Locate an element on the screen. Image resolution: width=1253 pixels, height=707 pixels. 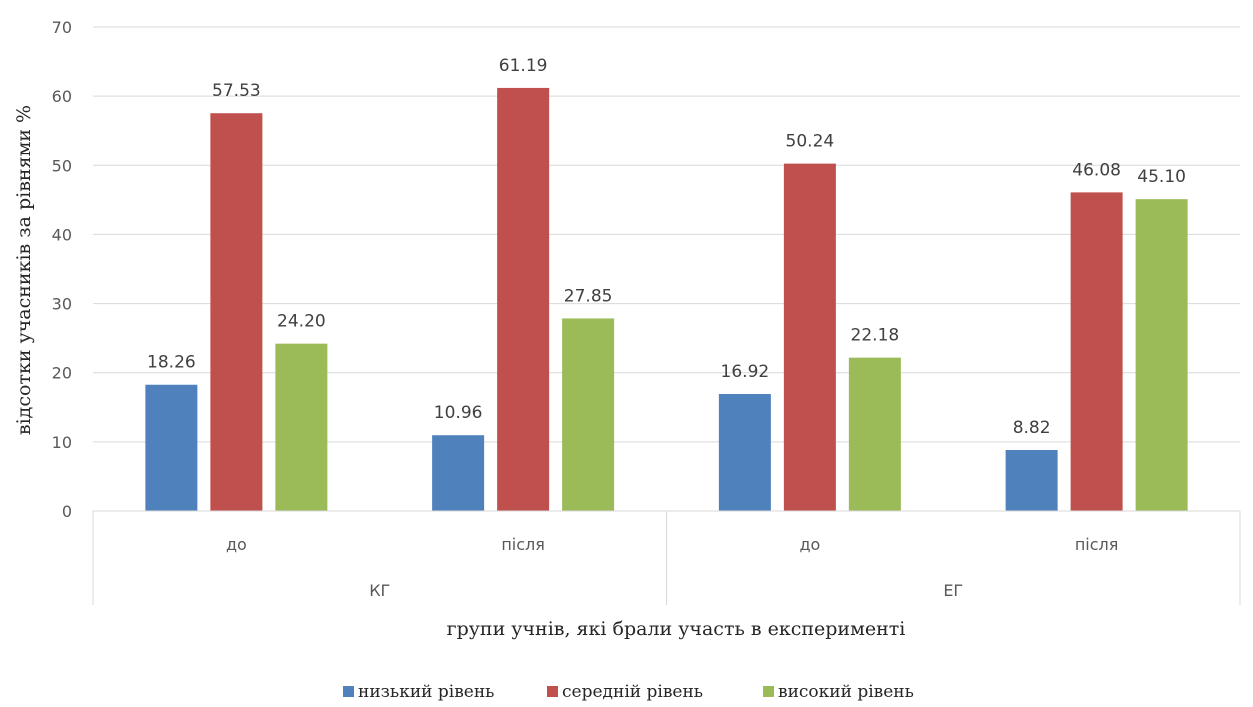
y-tick-label: 20 is located at coordinates (62, 373).